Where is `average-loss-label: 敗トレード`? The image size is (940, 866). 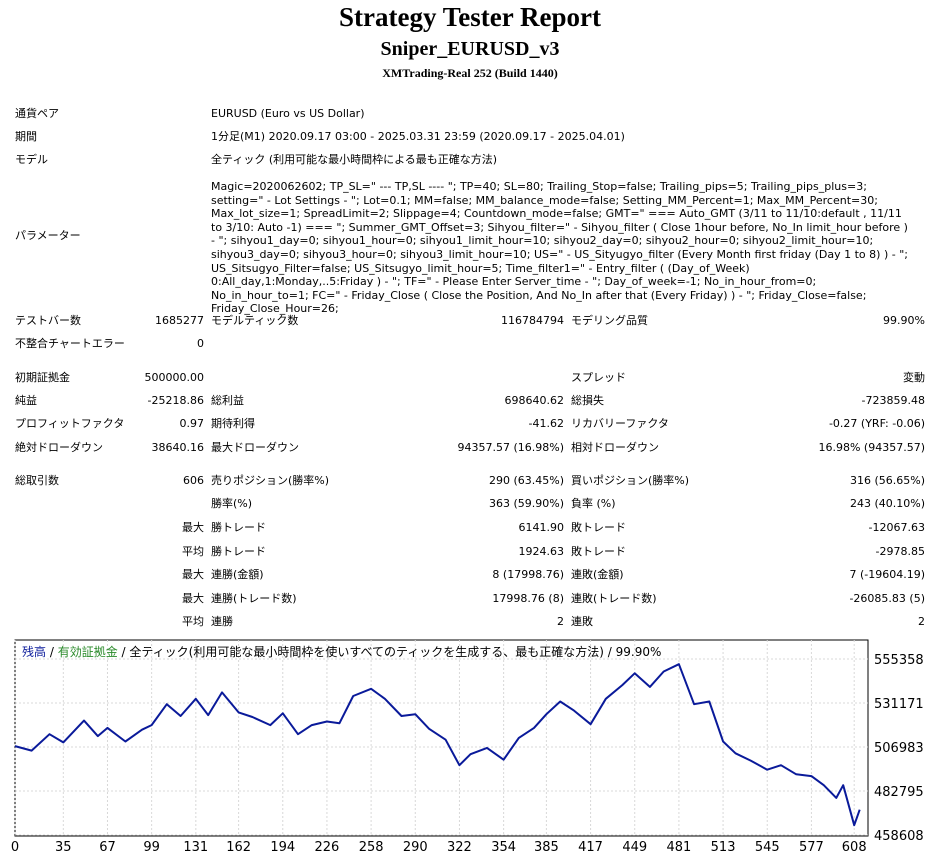 average-loss-label: 敗トレード is located at coordinates (598, 551).